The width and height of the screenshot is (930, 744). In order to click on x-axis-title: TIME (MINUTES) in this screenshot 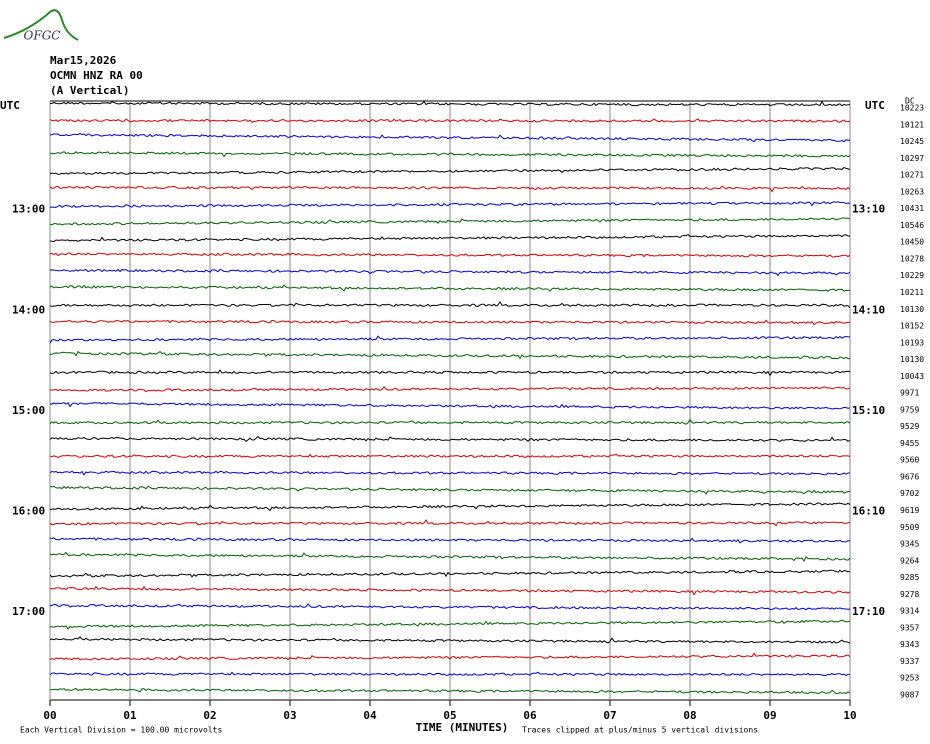, I will do `click(462, 727)`.